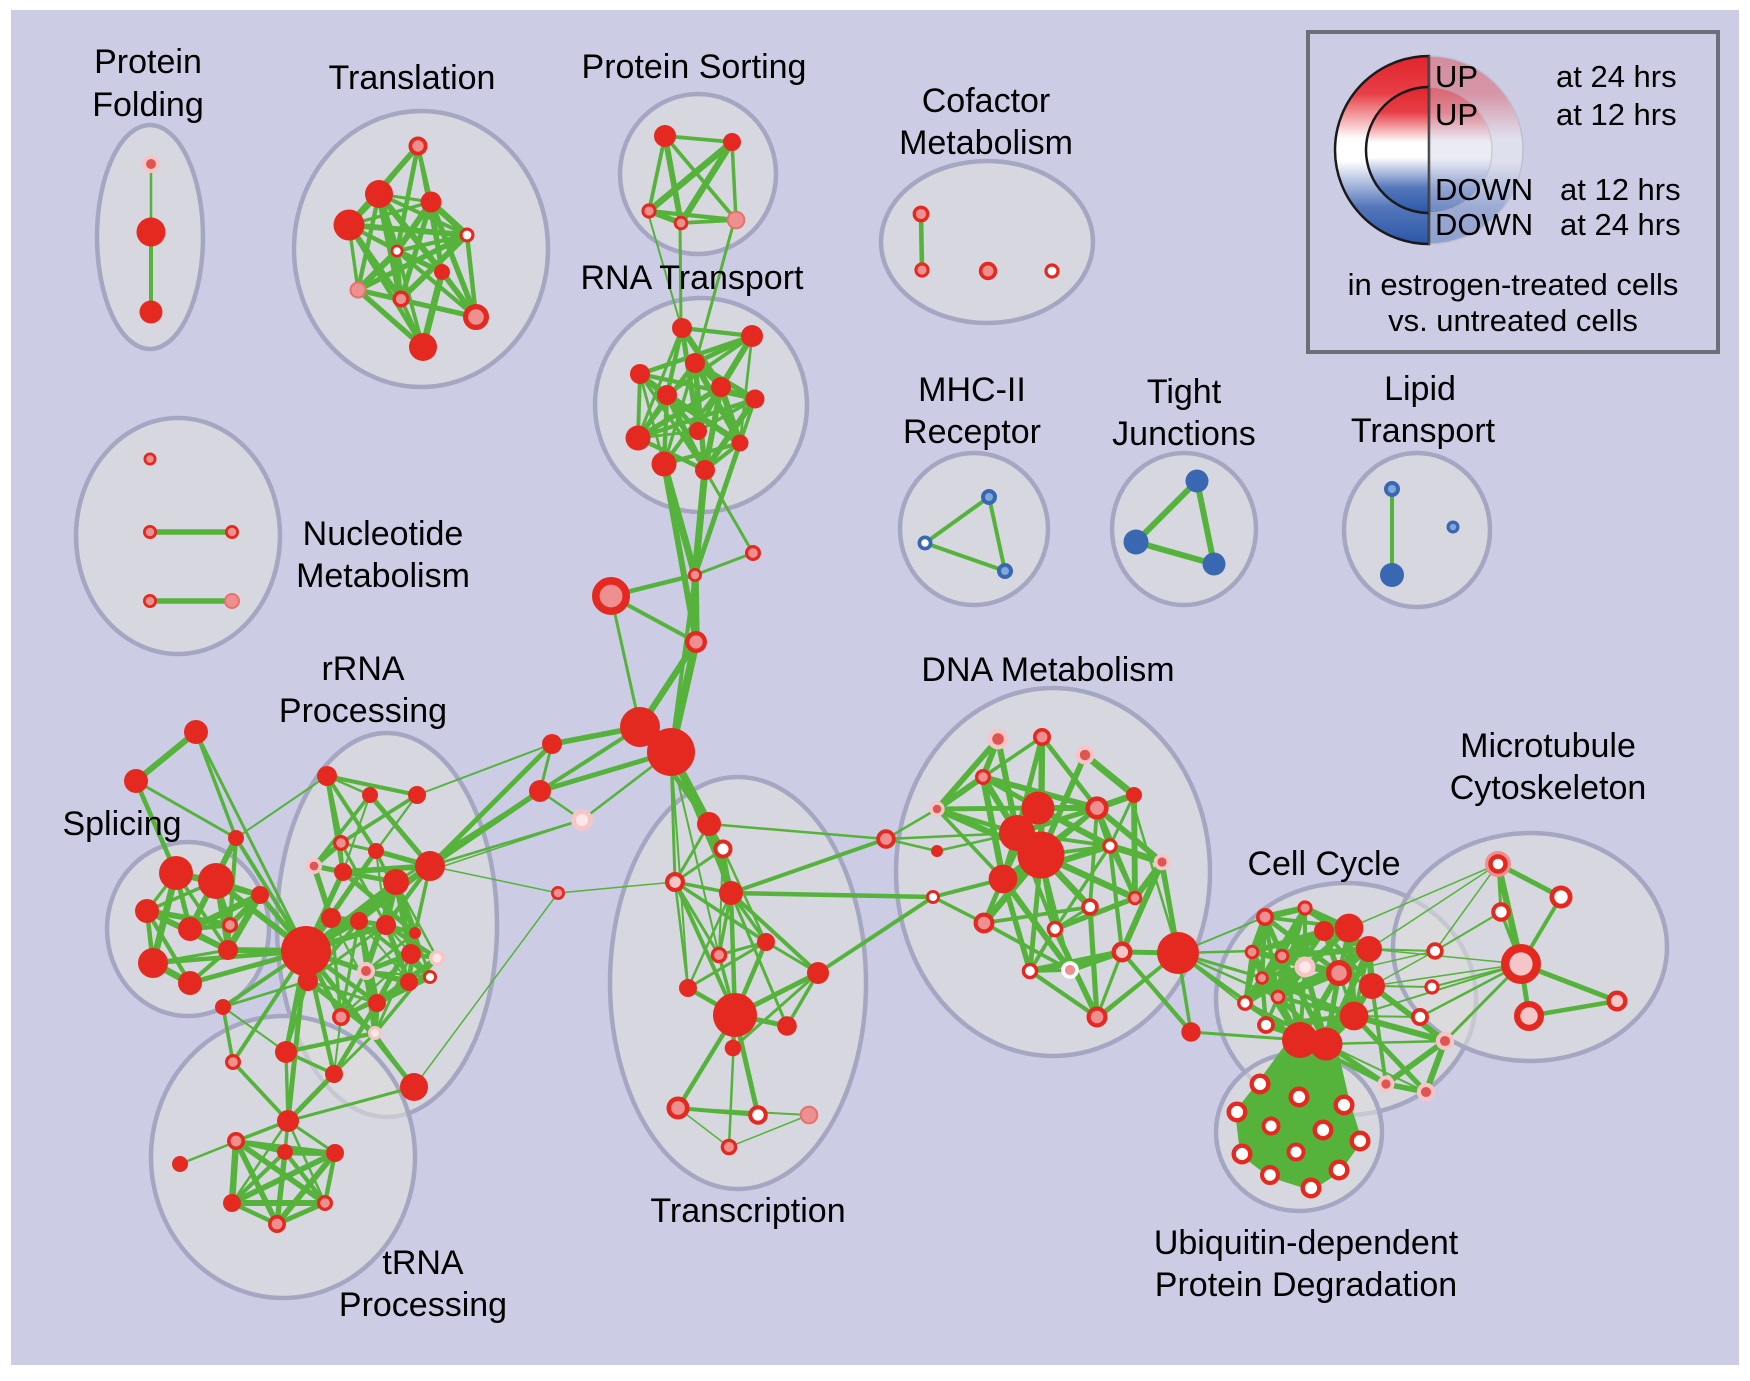 Image resolution: width=1750 pixels, height=1381 pixels. What do you see at coordinates (1047, 670) in the screenshot?
I see `svg-text: DNA Metabolism` at bounding box center [1047, 670].